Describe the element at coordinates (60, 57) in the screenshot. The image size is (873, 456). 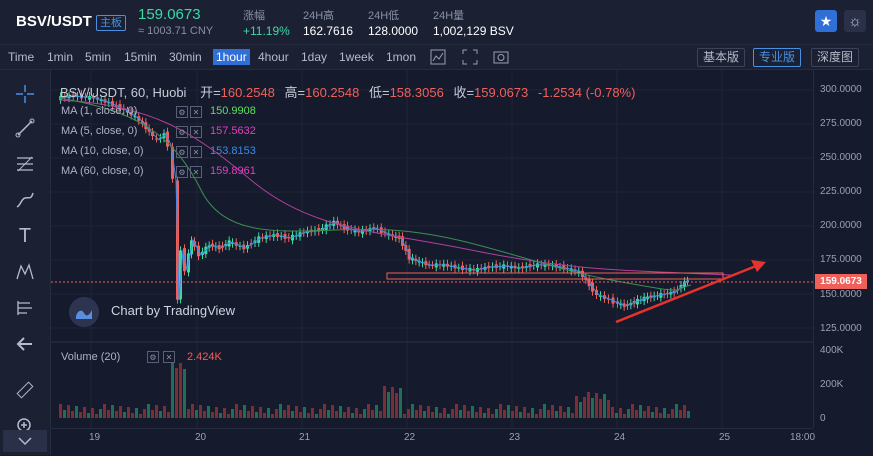
I see `tf-1min: 1min` at that location.